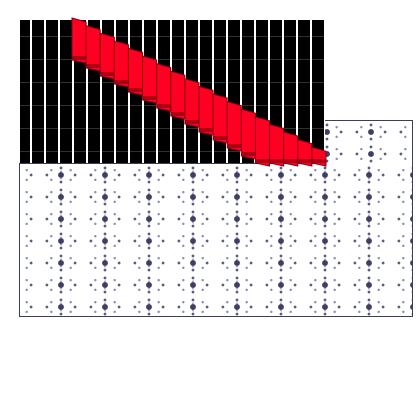  I want to click on patterned-side-strip, so click(369, 142).